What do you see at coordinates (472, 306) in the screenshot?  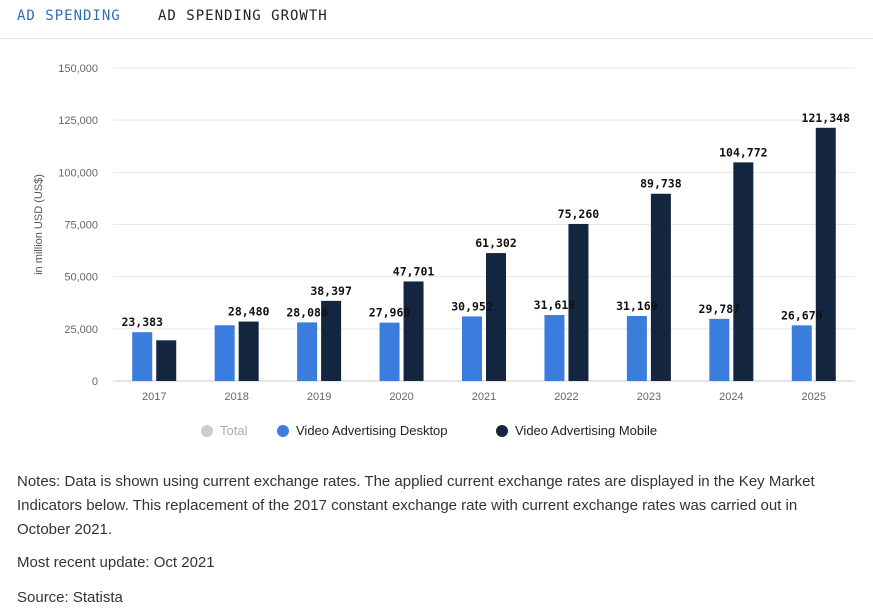 I see `data-label-desktop: 30,952` at bounding box center [472, 306].